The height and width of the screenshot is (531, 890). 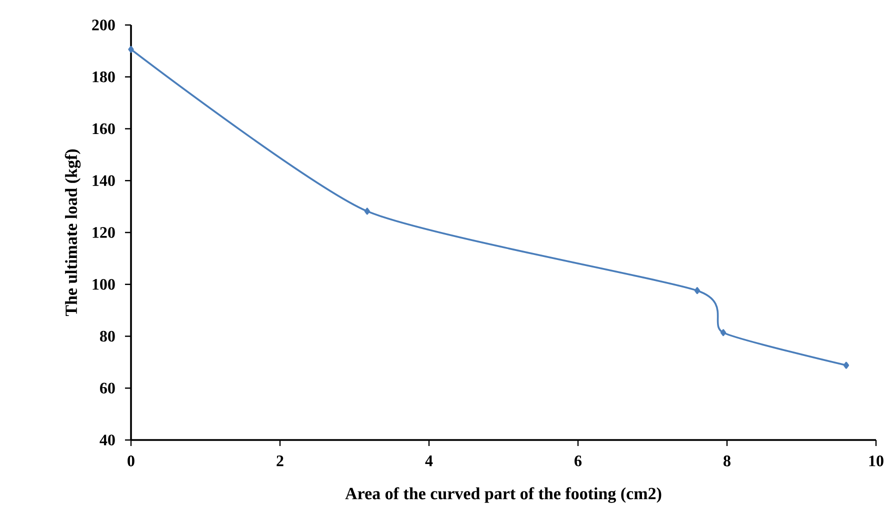 What do you see at coordinates (280, 461) in the screenshot?
I see `x-tick-label: 2` at bounding box center [280, 461].